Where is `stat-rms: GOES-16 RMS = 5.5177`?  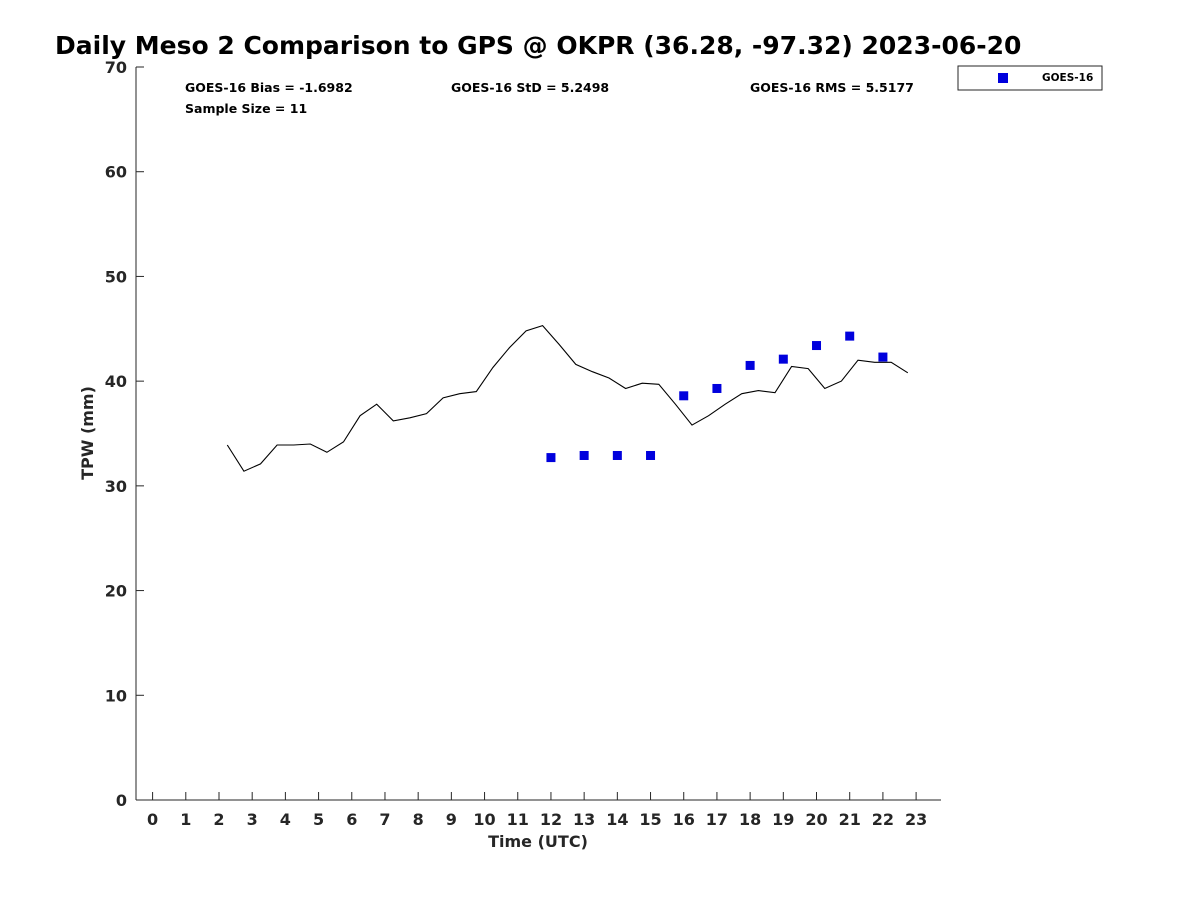 stat-rms: GOES-16 RMS = 5.5177 is located at coordinates (832, 87).